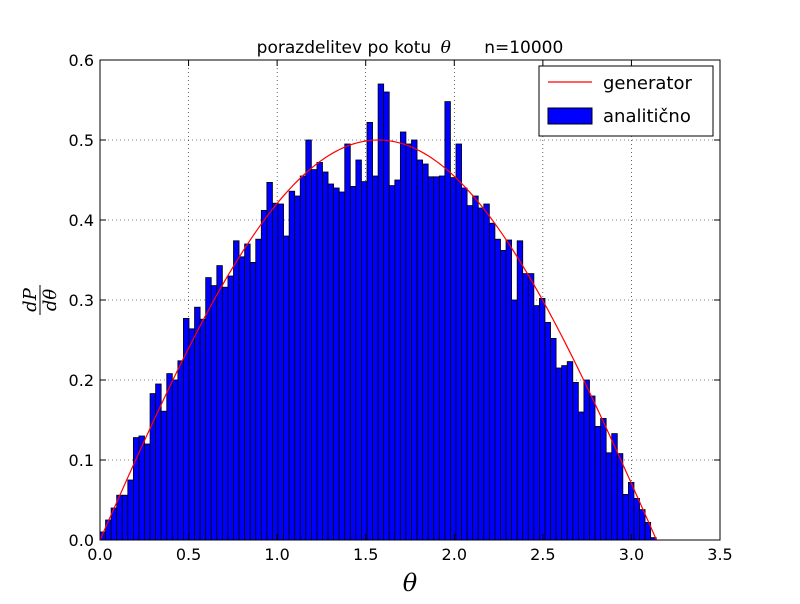 This screenshot has width=800, height=604. I want to click on legend-analiticno-label: analitično, so click(647, 116).